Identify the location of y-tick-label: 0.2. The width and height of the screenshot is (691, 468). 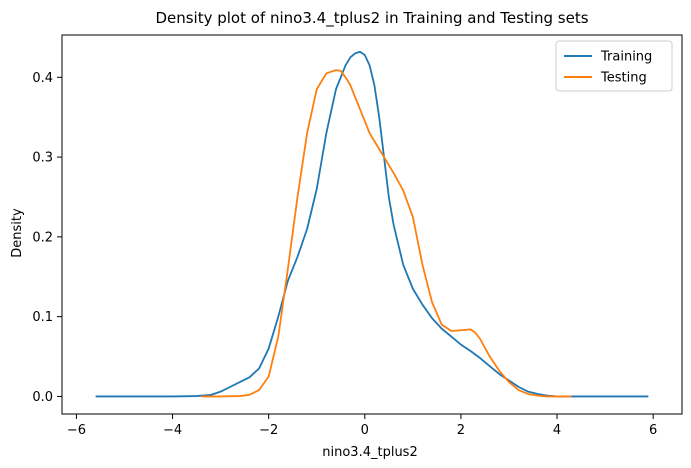
(42, 237).